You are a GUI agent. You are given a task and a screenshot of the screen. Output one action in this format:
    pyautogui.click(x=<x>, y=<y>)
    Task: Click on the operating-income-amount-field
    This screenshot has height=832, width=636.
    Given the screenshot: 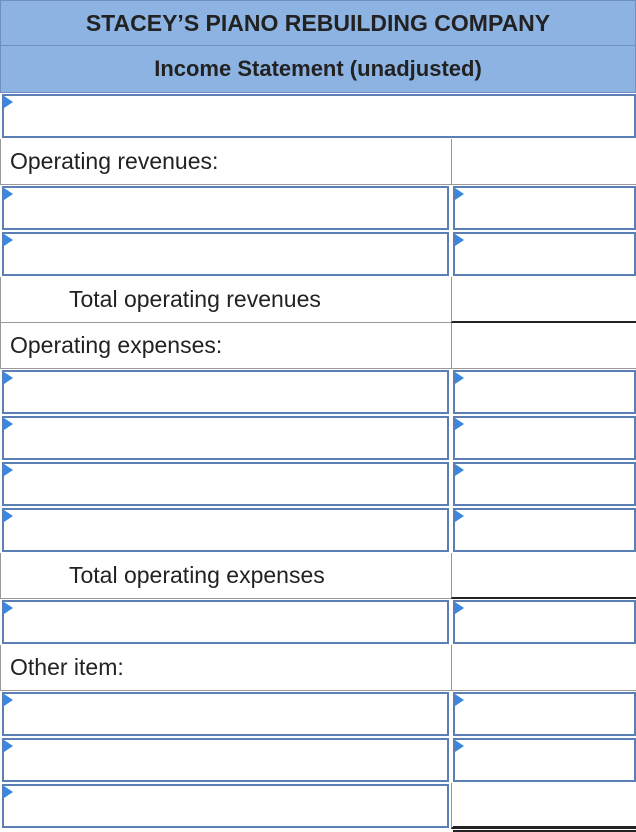 What is the action you would take?
    pyautogui.click(x=544, y=622)
    